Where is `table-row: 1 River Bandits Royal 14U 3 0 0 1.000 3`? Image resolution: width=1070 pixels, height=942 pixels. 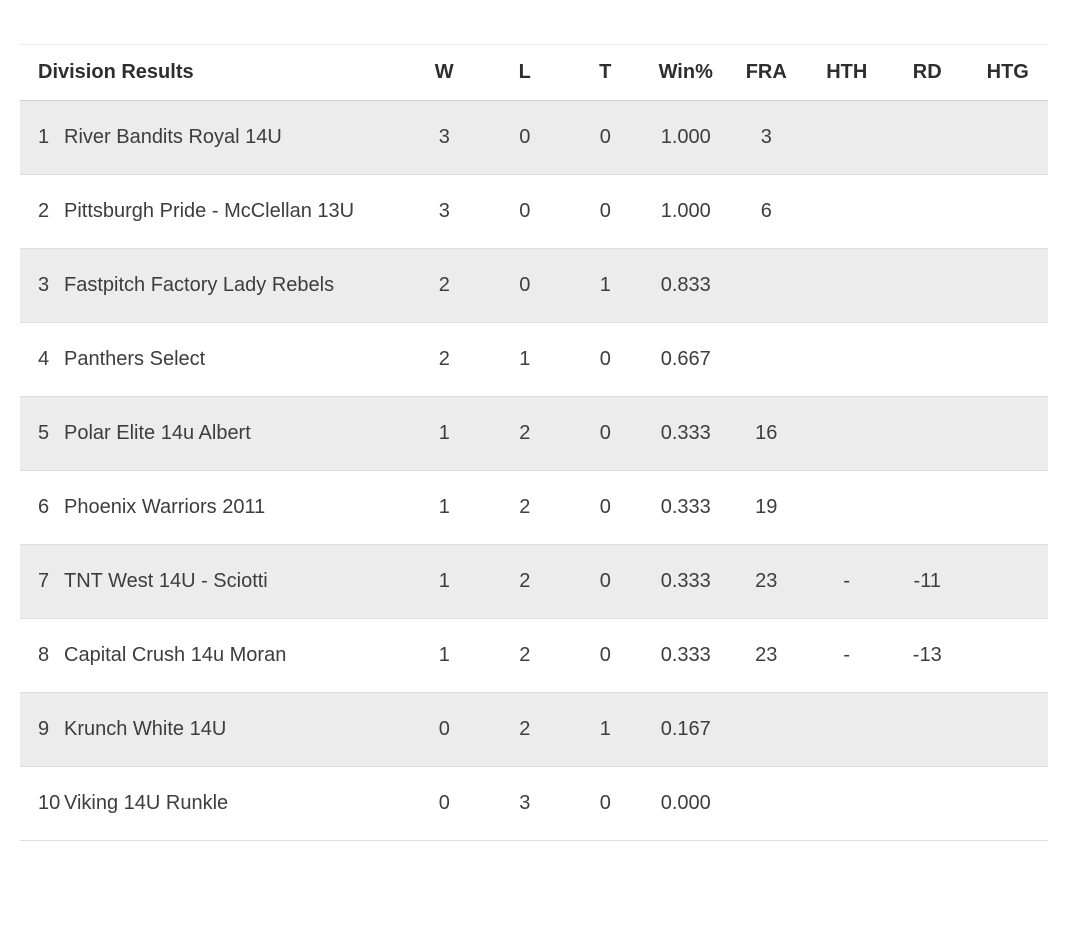
table-row: 1 River Bandits Royal 14U 3 0 0 1.000 3 is located at coordinates (534, 138).